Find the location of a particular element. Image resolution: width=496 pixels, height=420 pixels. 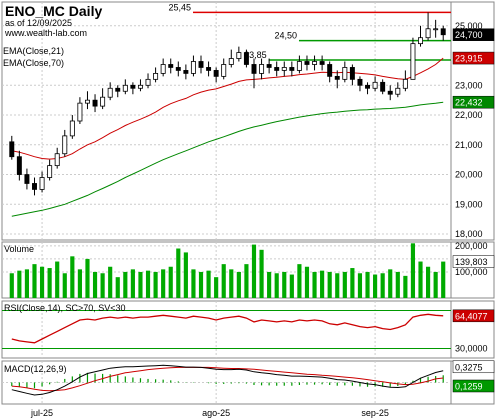

signal-last-flag-box is located at coordinates (473, 386).